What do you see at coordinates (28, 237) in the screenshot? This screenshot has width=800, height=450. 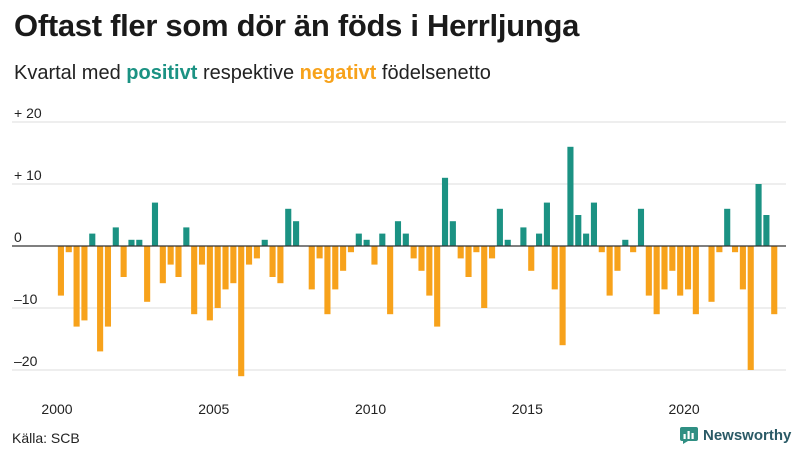 I see `y-axis-ticks: + 20 + 10 0 –10 –20` at bounding box center [28, 237].